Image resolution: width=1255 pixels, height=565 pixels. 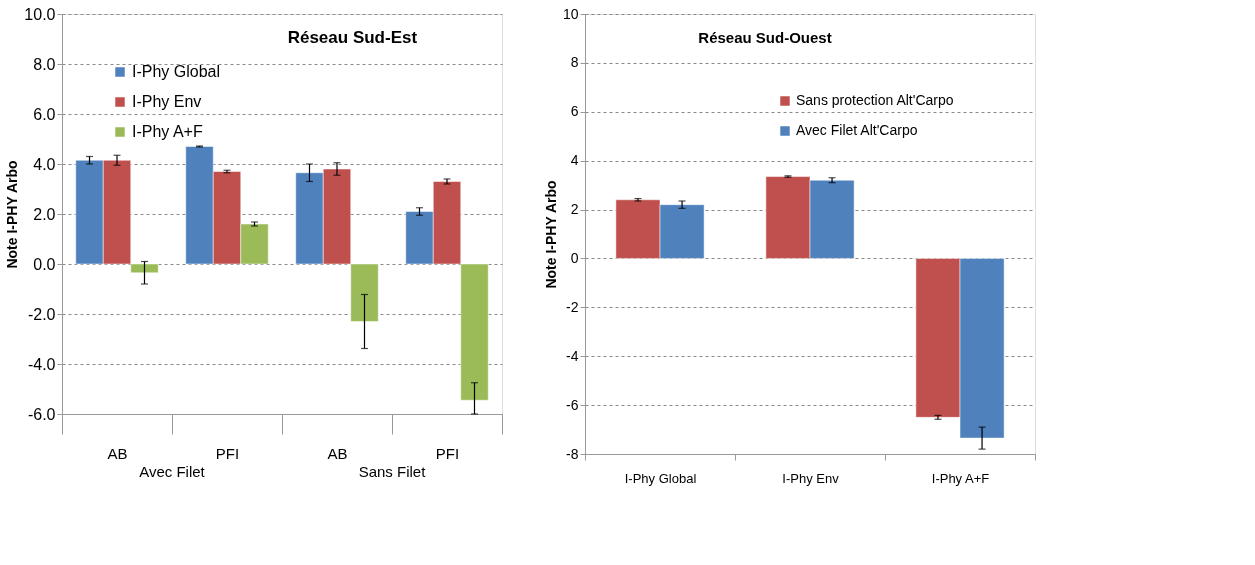 I want to click on y-tick-label: -6.0, so click(x=41, y=414).